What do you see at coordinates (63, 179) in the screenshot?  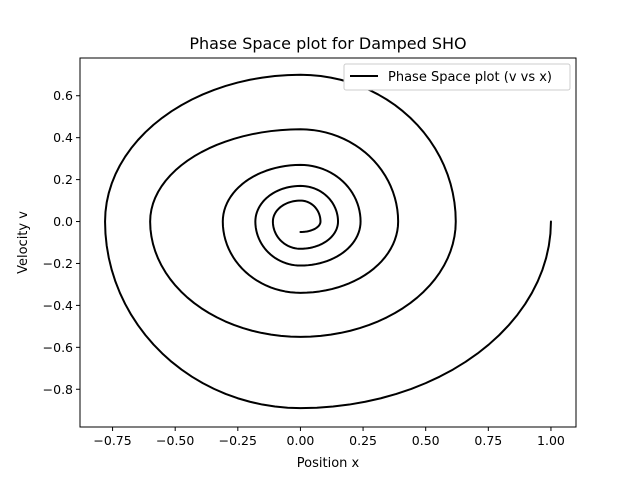 I see `y-tick-label: 0.2` at bounding box center [63, 179].